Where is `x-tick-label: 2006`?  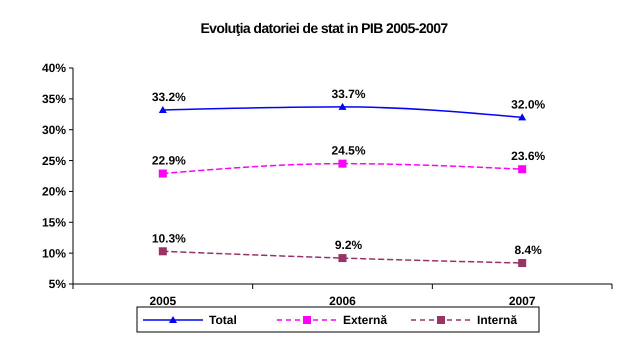
x-tick-label: 2006 is located at coordinates (342, 301).